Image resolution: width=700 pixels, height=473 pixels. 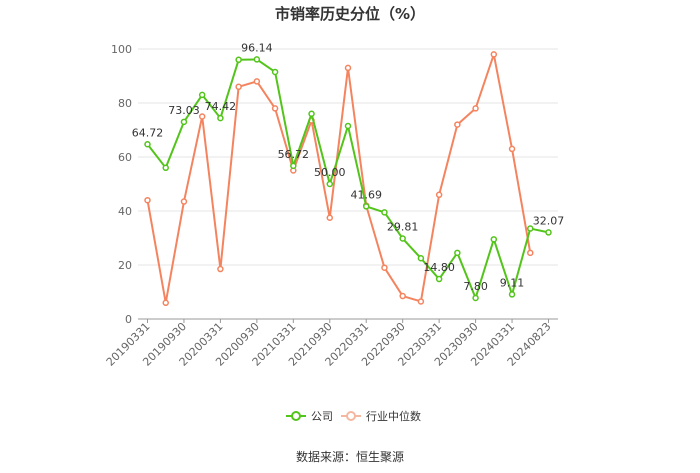 What do you see at coordinates (128, 319) in the screenshot?
I see `y-tick-label: 0` at bounding box center [128, 319].